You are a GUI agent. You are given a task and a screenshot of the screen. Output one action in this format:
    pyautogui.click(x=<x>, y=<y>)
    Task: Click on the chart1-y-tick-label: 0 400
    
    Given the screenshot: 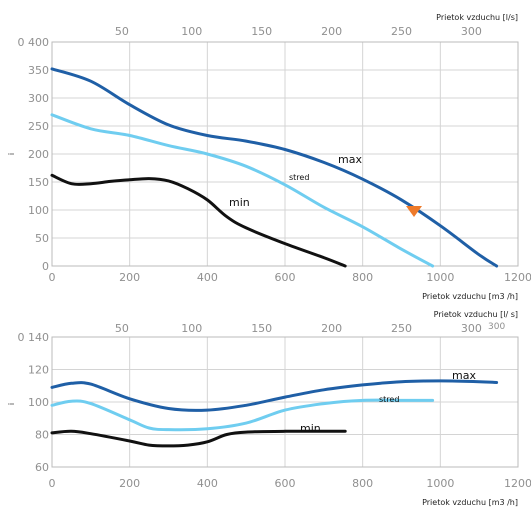 What is the action you would take?
    pyautogui.click(x=34, y=42)
    